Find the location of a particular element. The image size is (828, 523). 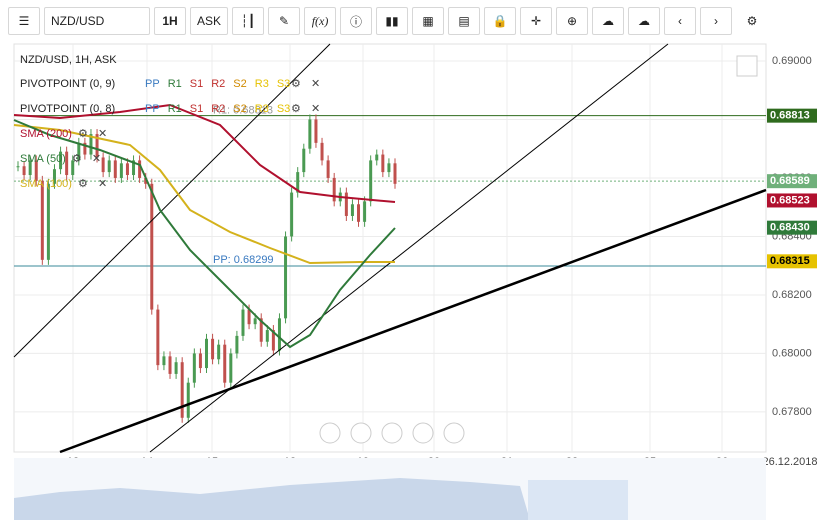

reset is located at coordinates (392, 433).